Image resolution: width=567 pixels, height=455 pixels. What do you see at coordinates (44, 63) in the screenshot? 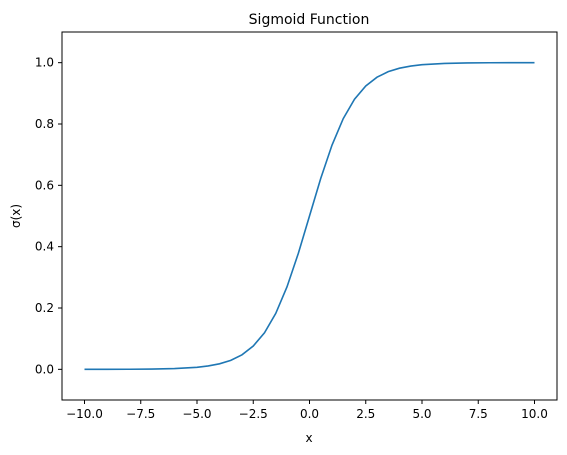
I see `y-tick-label: 1.0` at bounding box center [44, 63].